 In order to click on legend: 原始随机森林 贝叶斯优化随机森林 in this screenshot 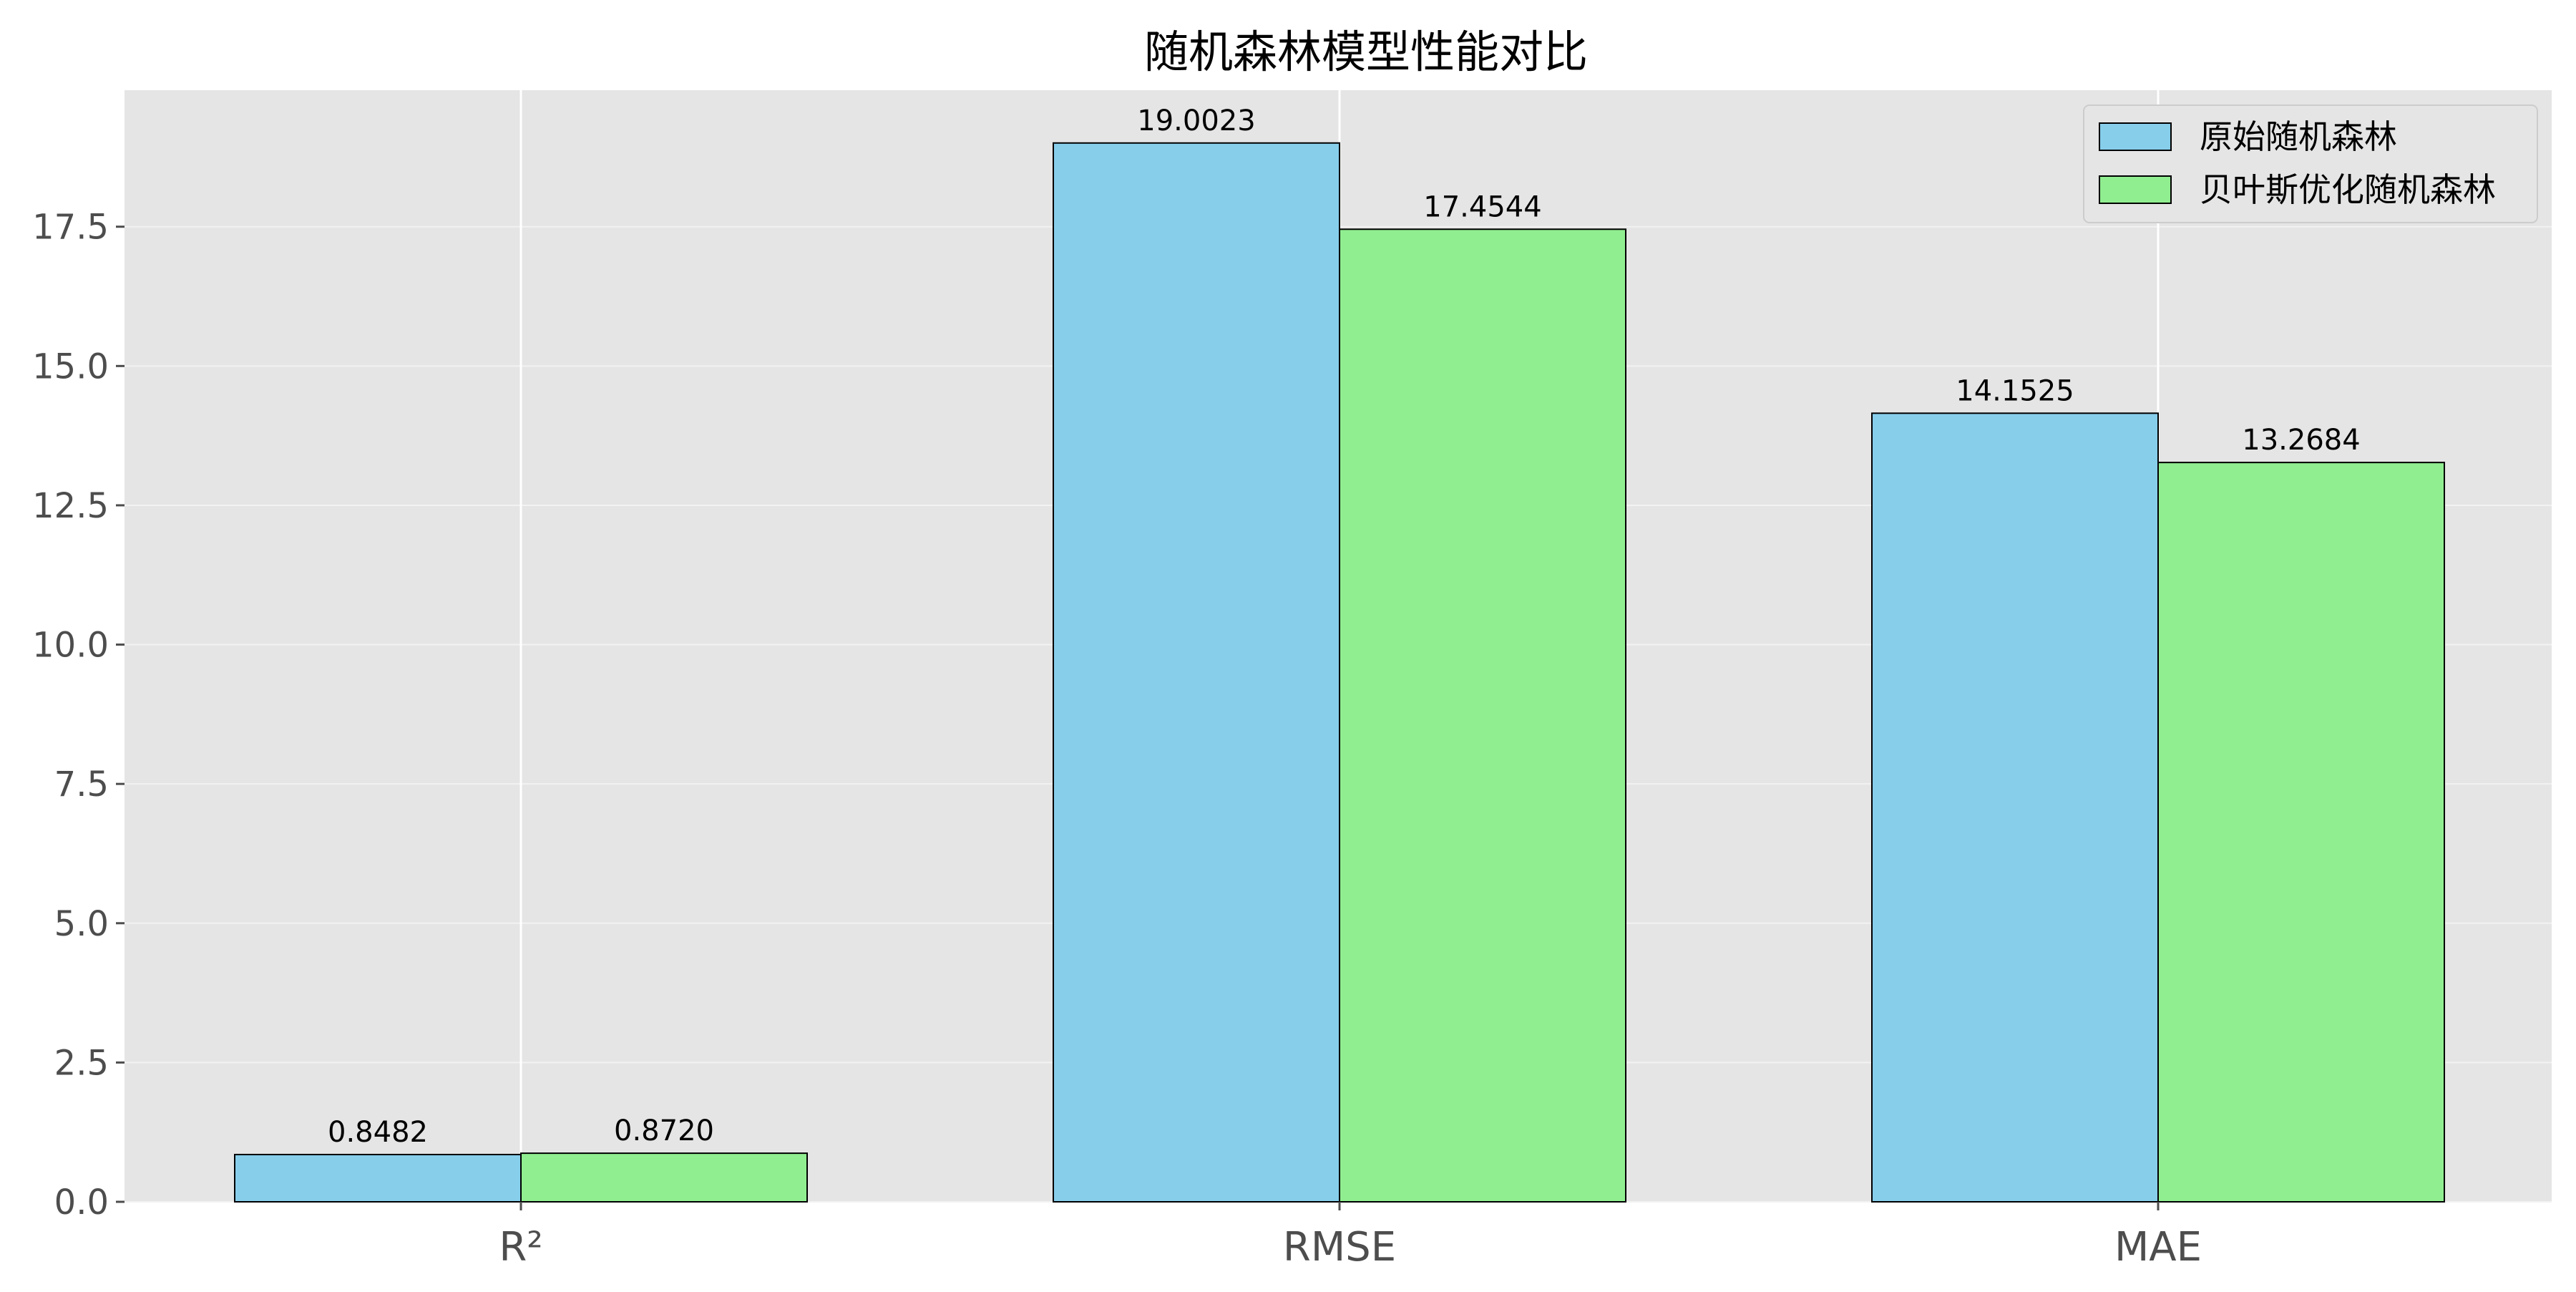, I will do `click(2310, 164)`.